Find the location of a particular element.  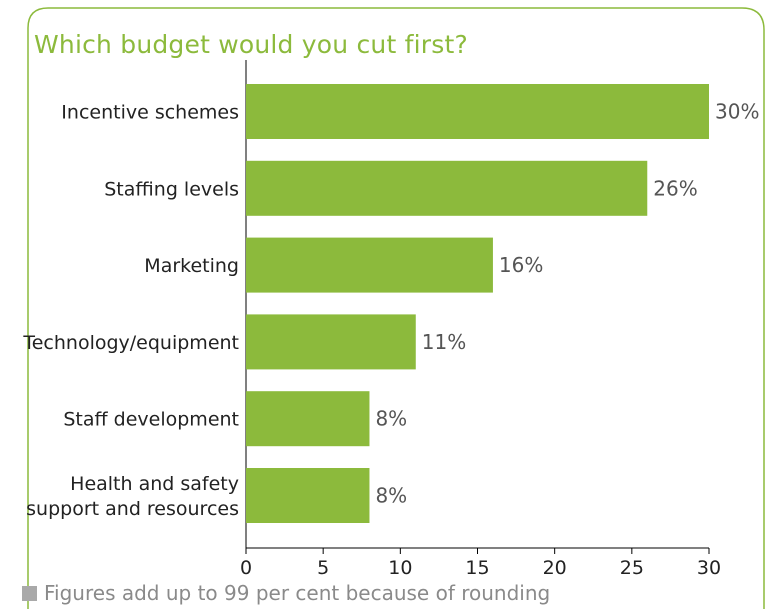

category-label: Health and safety is located at coordinates (154, 484).